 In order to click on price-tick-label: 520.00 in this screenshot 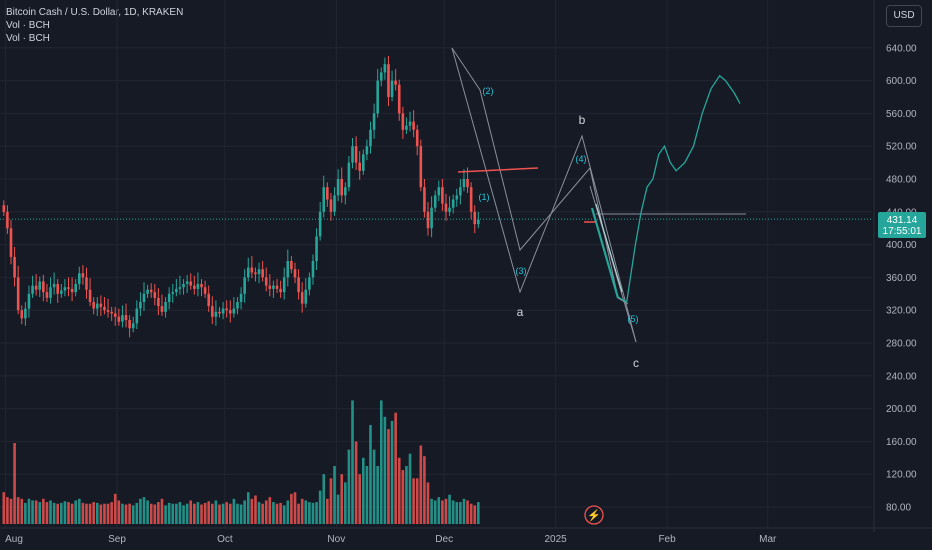, I will do `click(901, 147)`.